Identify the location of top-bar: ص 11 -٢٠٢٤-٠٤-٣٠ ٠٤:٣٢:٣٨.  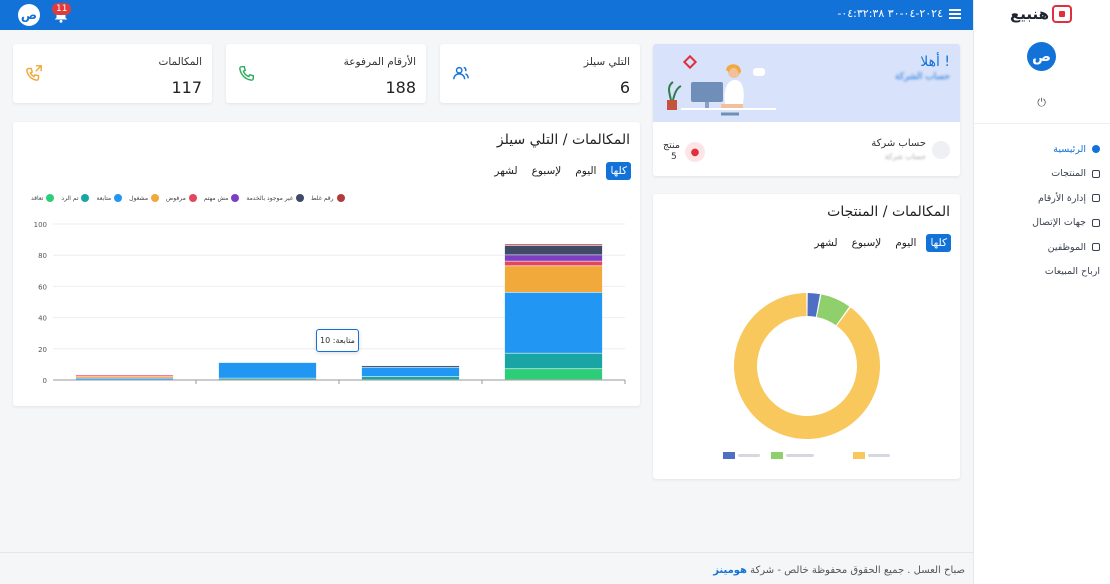
(486, 15).